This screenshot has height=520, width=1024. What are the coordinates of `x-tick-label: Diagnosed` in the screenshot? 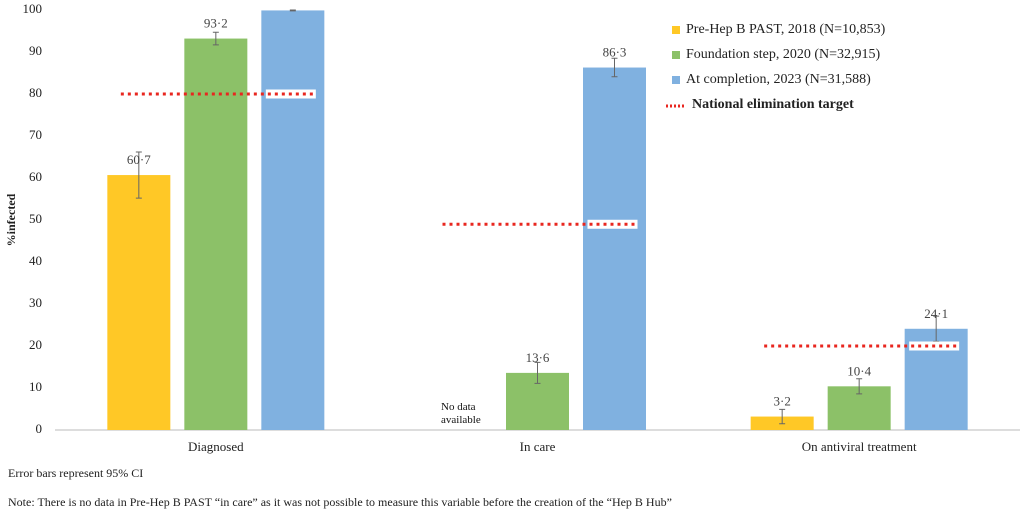 It's located at (216, 446).